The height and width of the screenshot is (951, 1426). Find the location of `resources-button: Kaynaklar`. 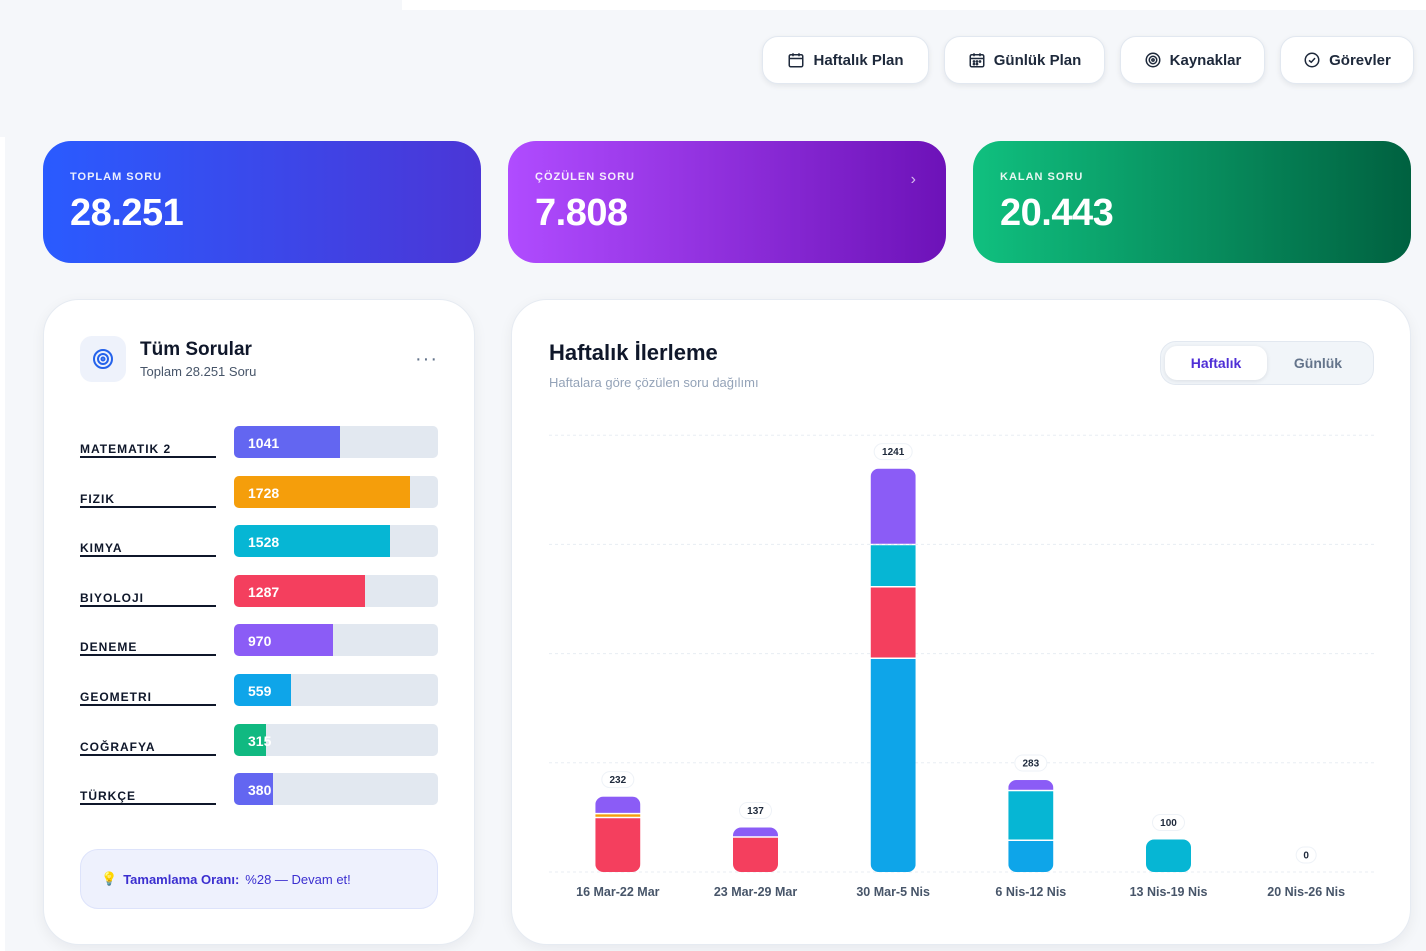

resources-button: Kaynaklar is located at coordinates (1192, 60).